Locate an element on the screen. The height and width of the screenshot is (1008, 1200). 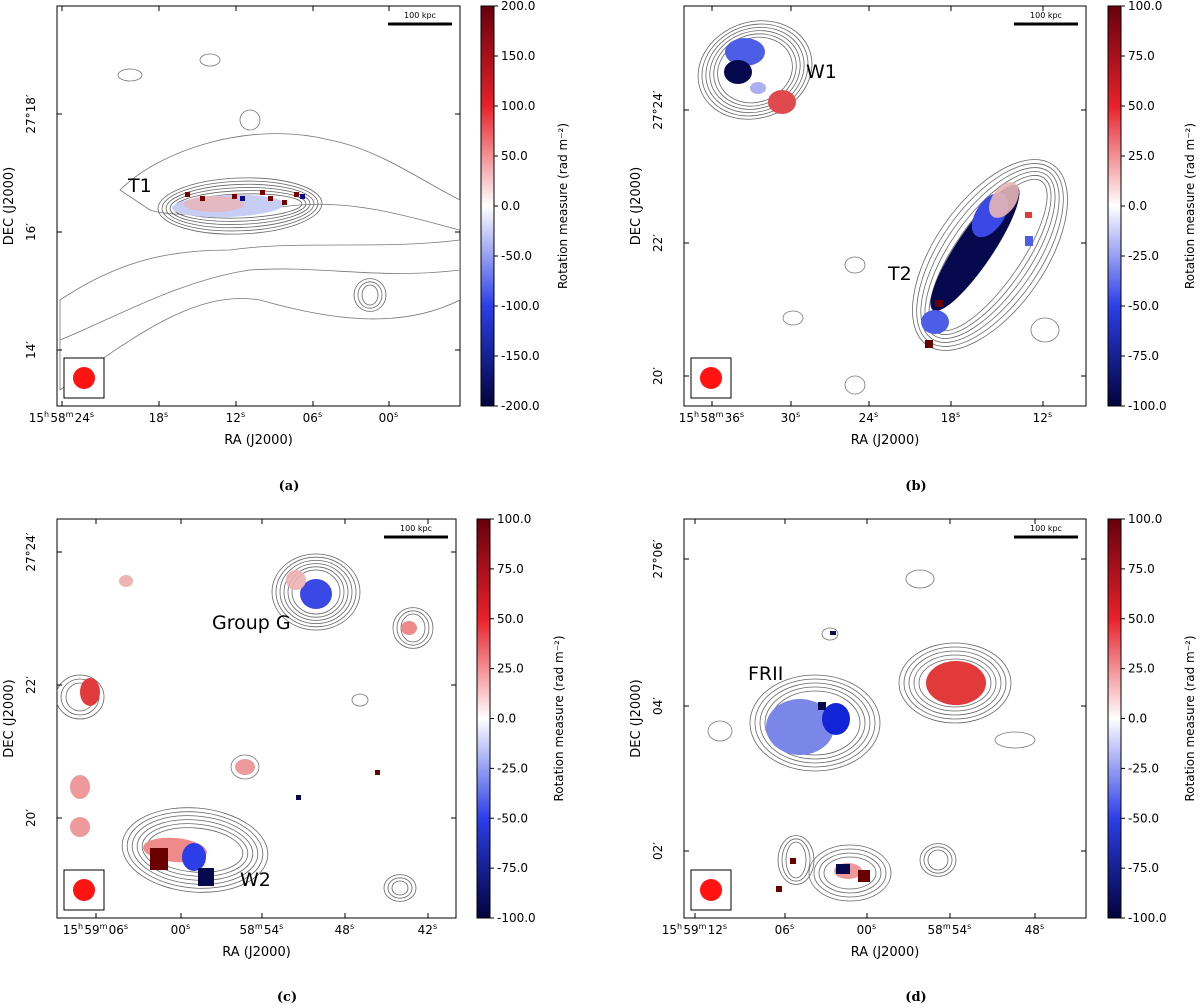
colorbar-label: Rotation measure (rad m⁻²) is located at coordinates (1190, 206).